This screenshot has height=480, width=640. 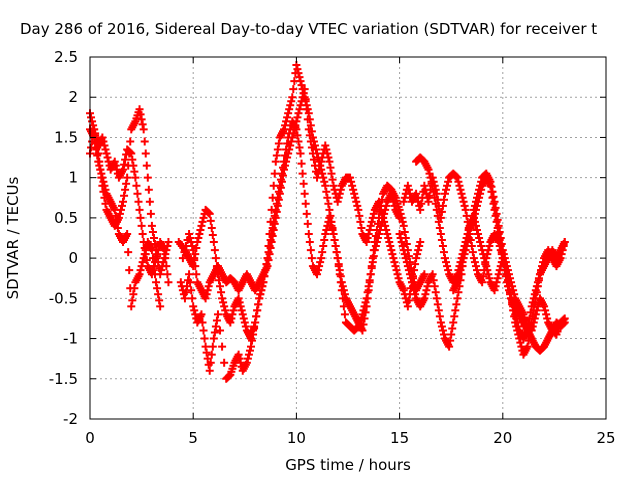 I want to click on y-tick-label: 2, so click(x=73, y=97).